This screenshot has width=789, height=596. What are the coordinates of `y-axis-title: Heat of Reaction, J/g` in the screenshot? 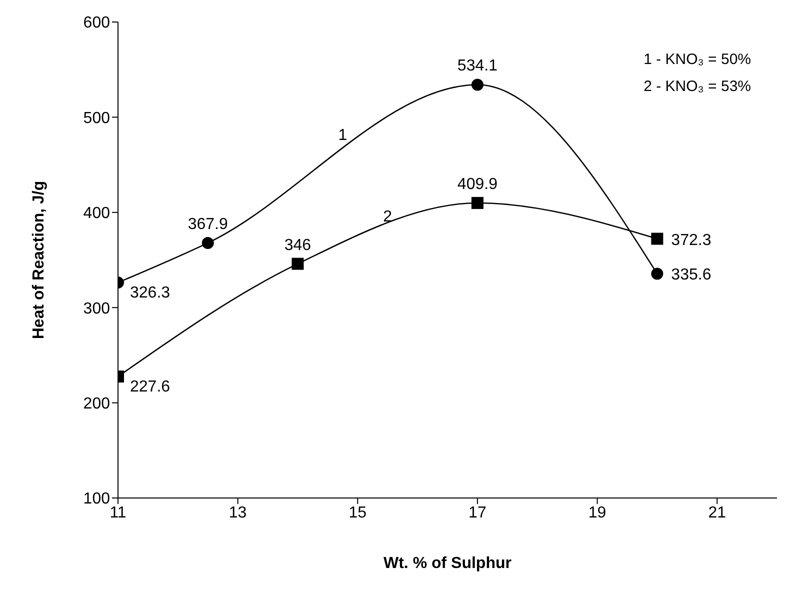 It's located at (39, 260).